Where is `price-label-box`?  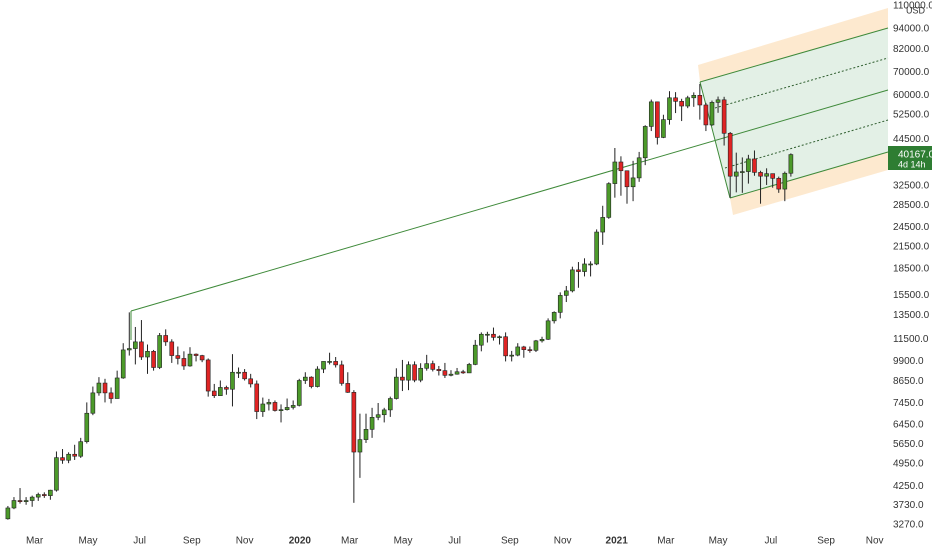
price-label-box is located at coordinates (910, 158).